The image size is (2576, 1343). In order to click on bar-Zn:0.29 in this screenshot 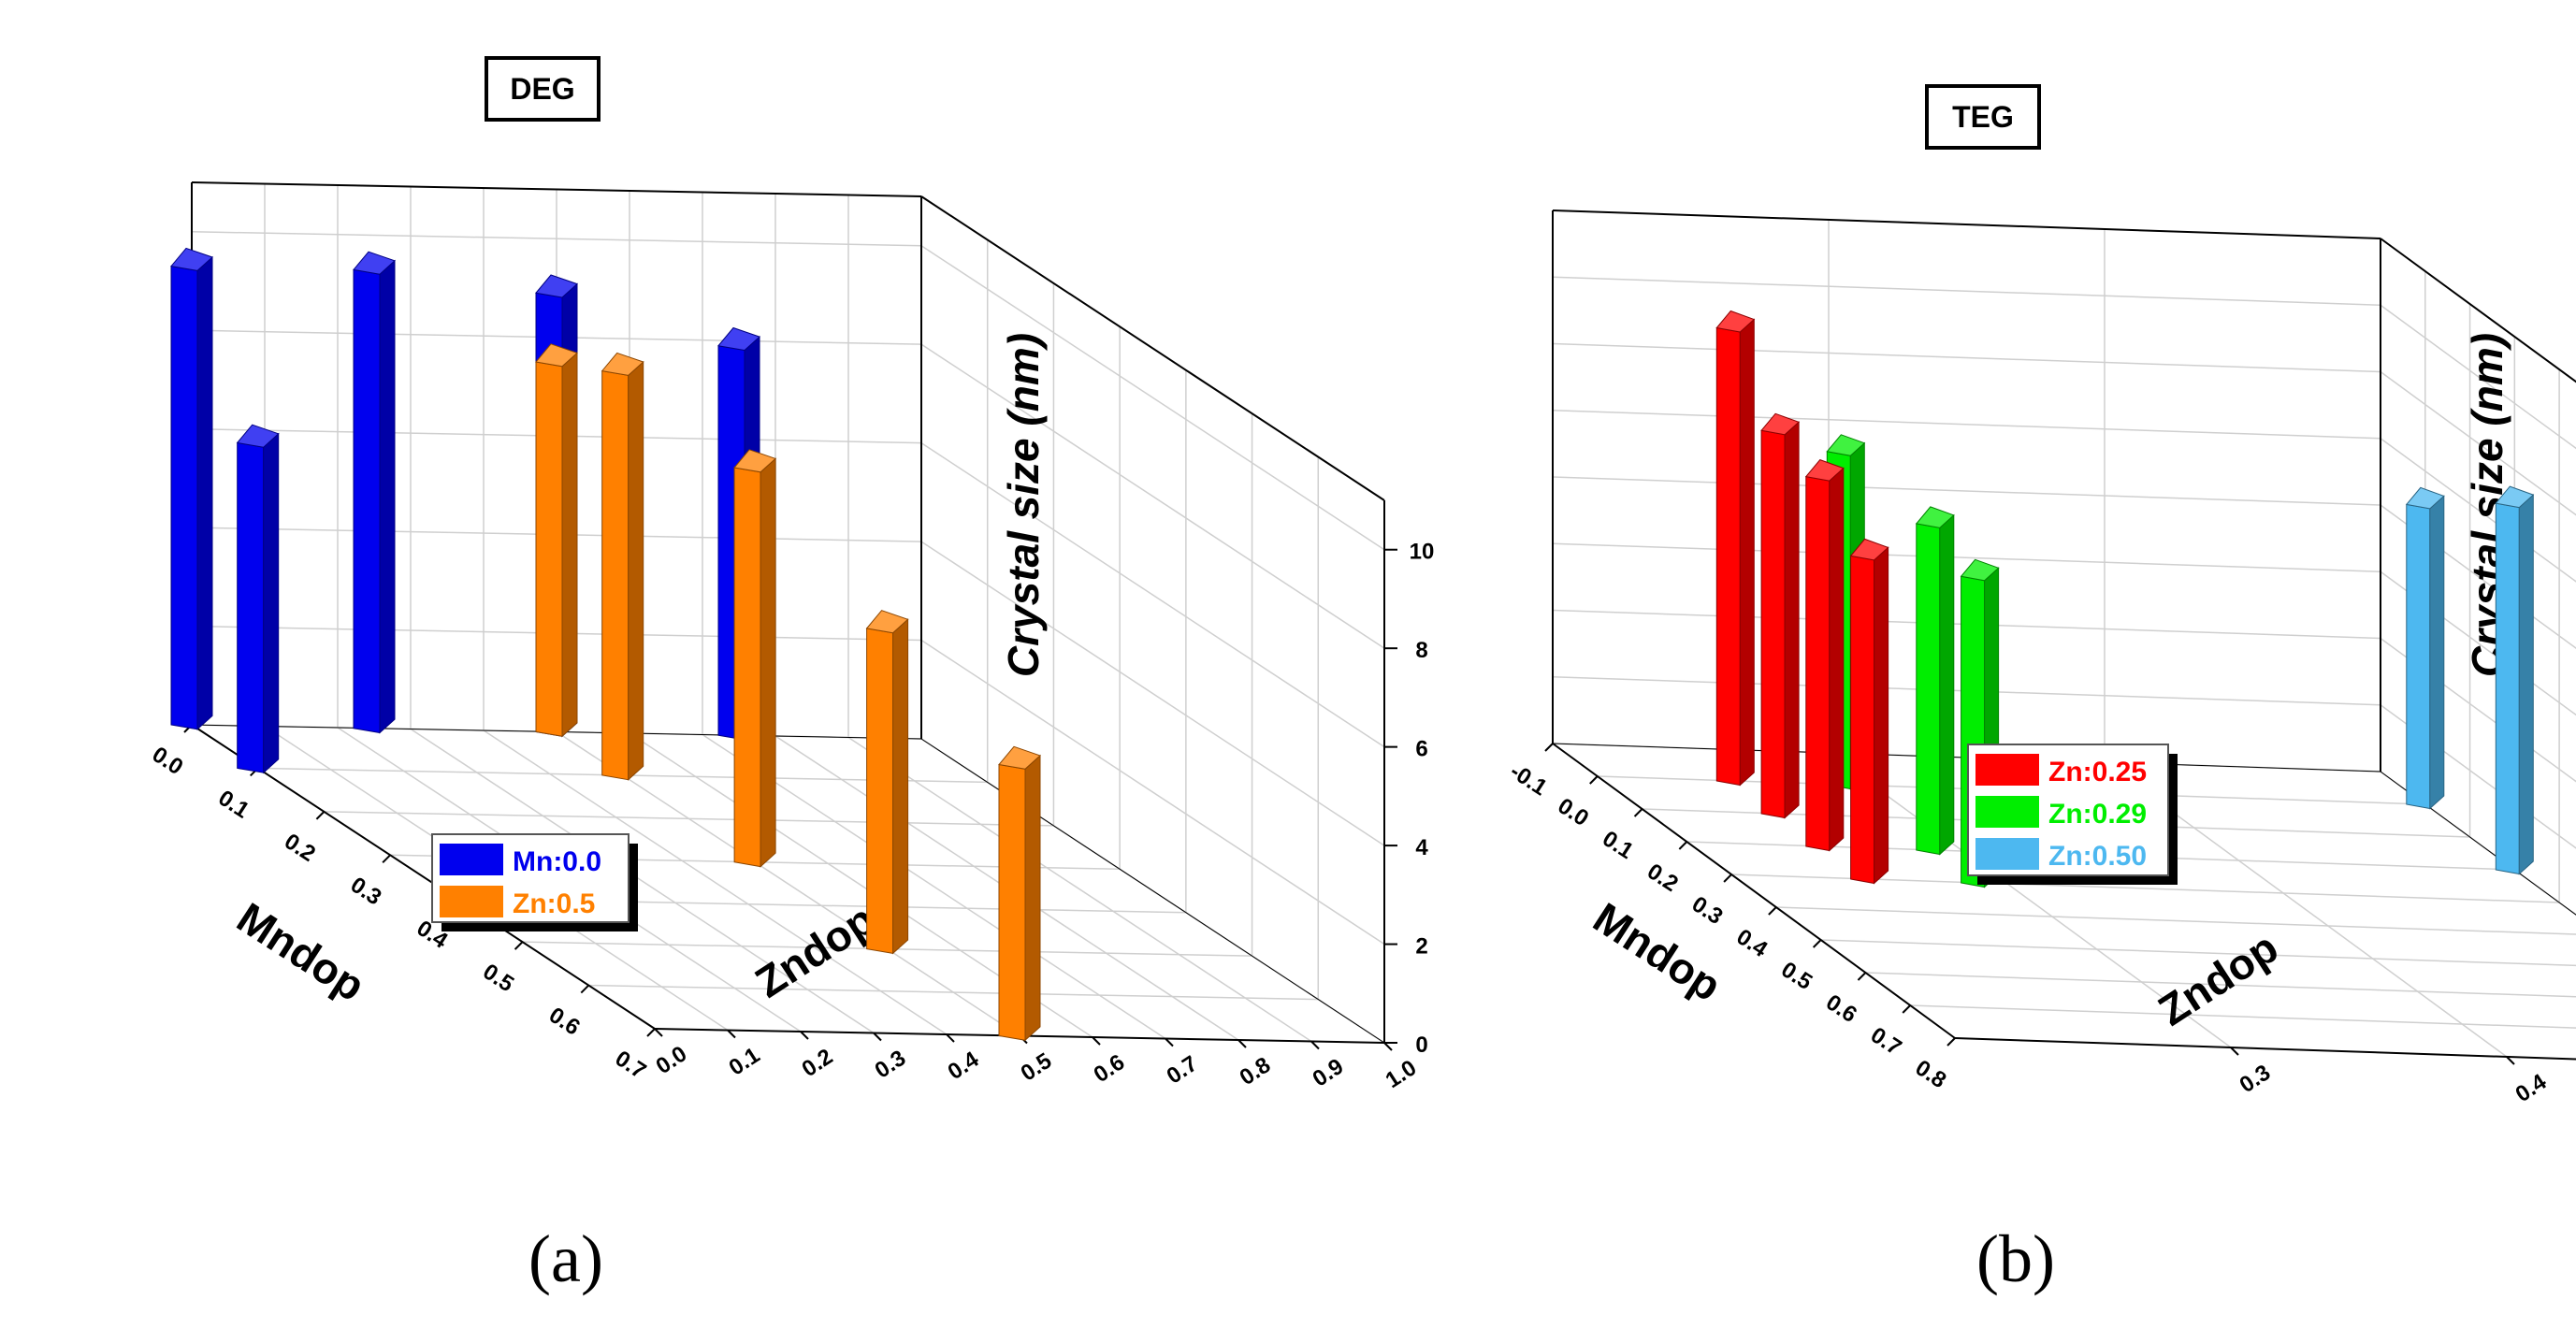, I will do `click(1935, 681)`.